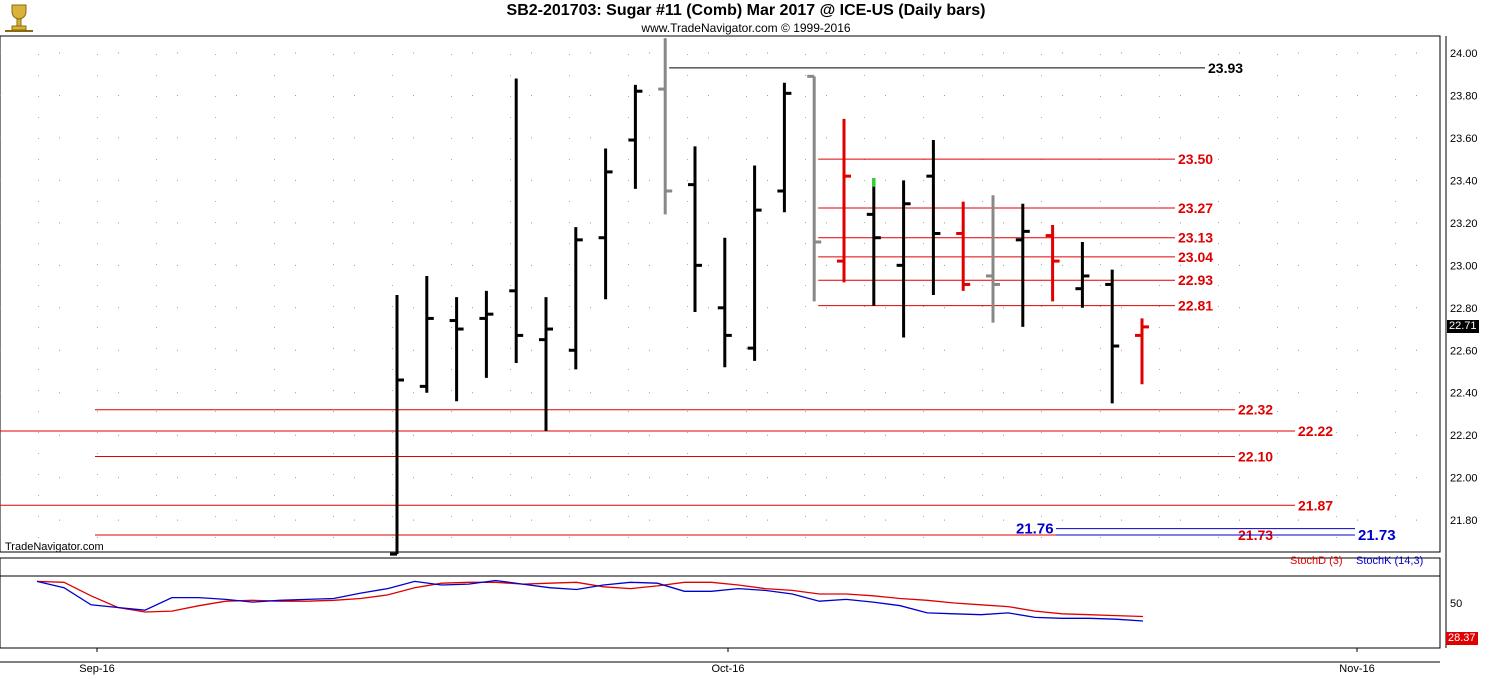 The image size is (1492, 678). What do you see at coordinates (727, 669) in the screenshot?
I see `x-tick-label: Oct-16` at bounding box center [727, 669].